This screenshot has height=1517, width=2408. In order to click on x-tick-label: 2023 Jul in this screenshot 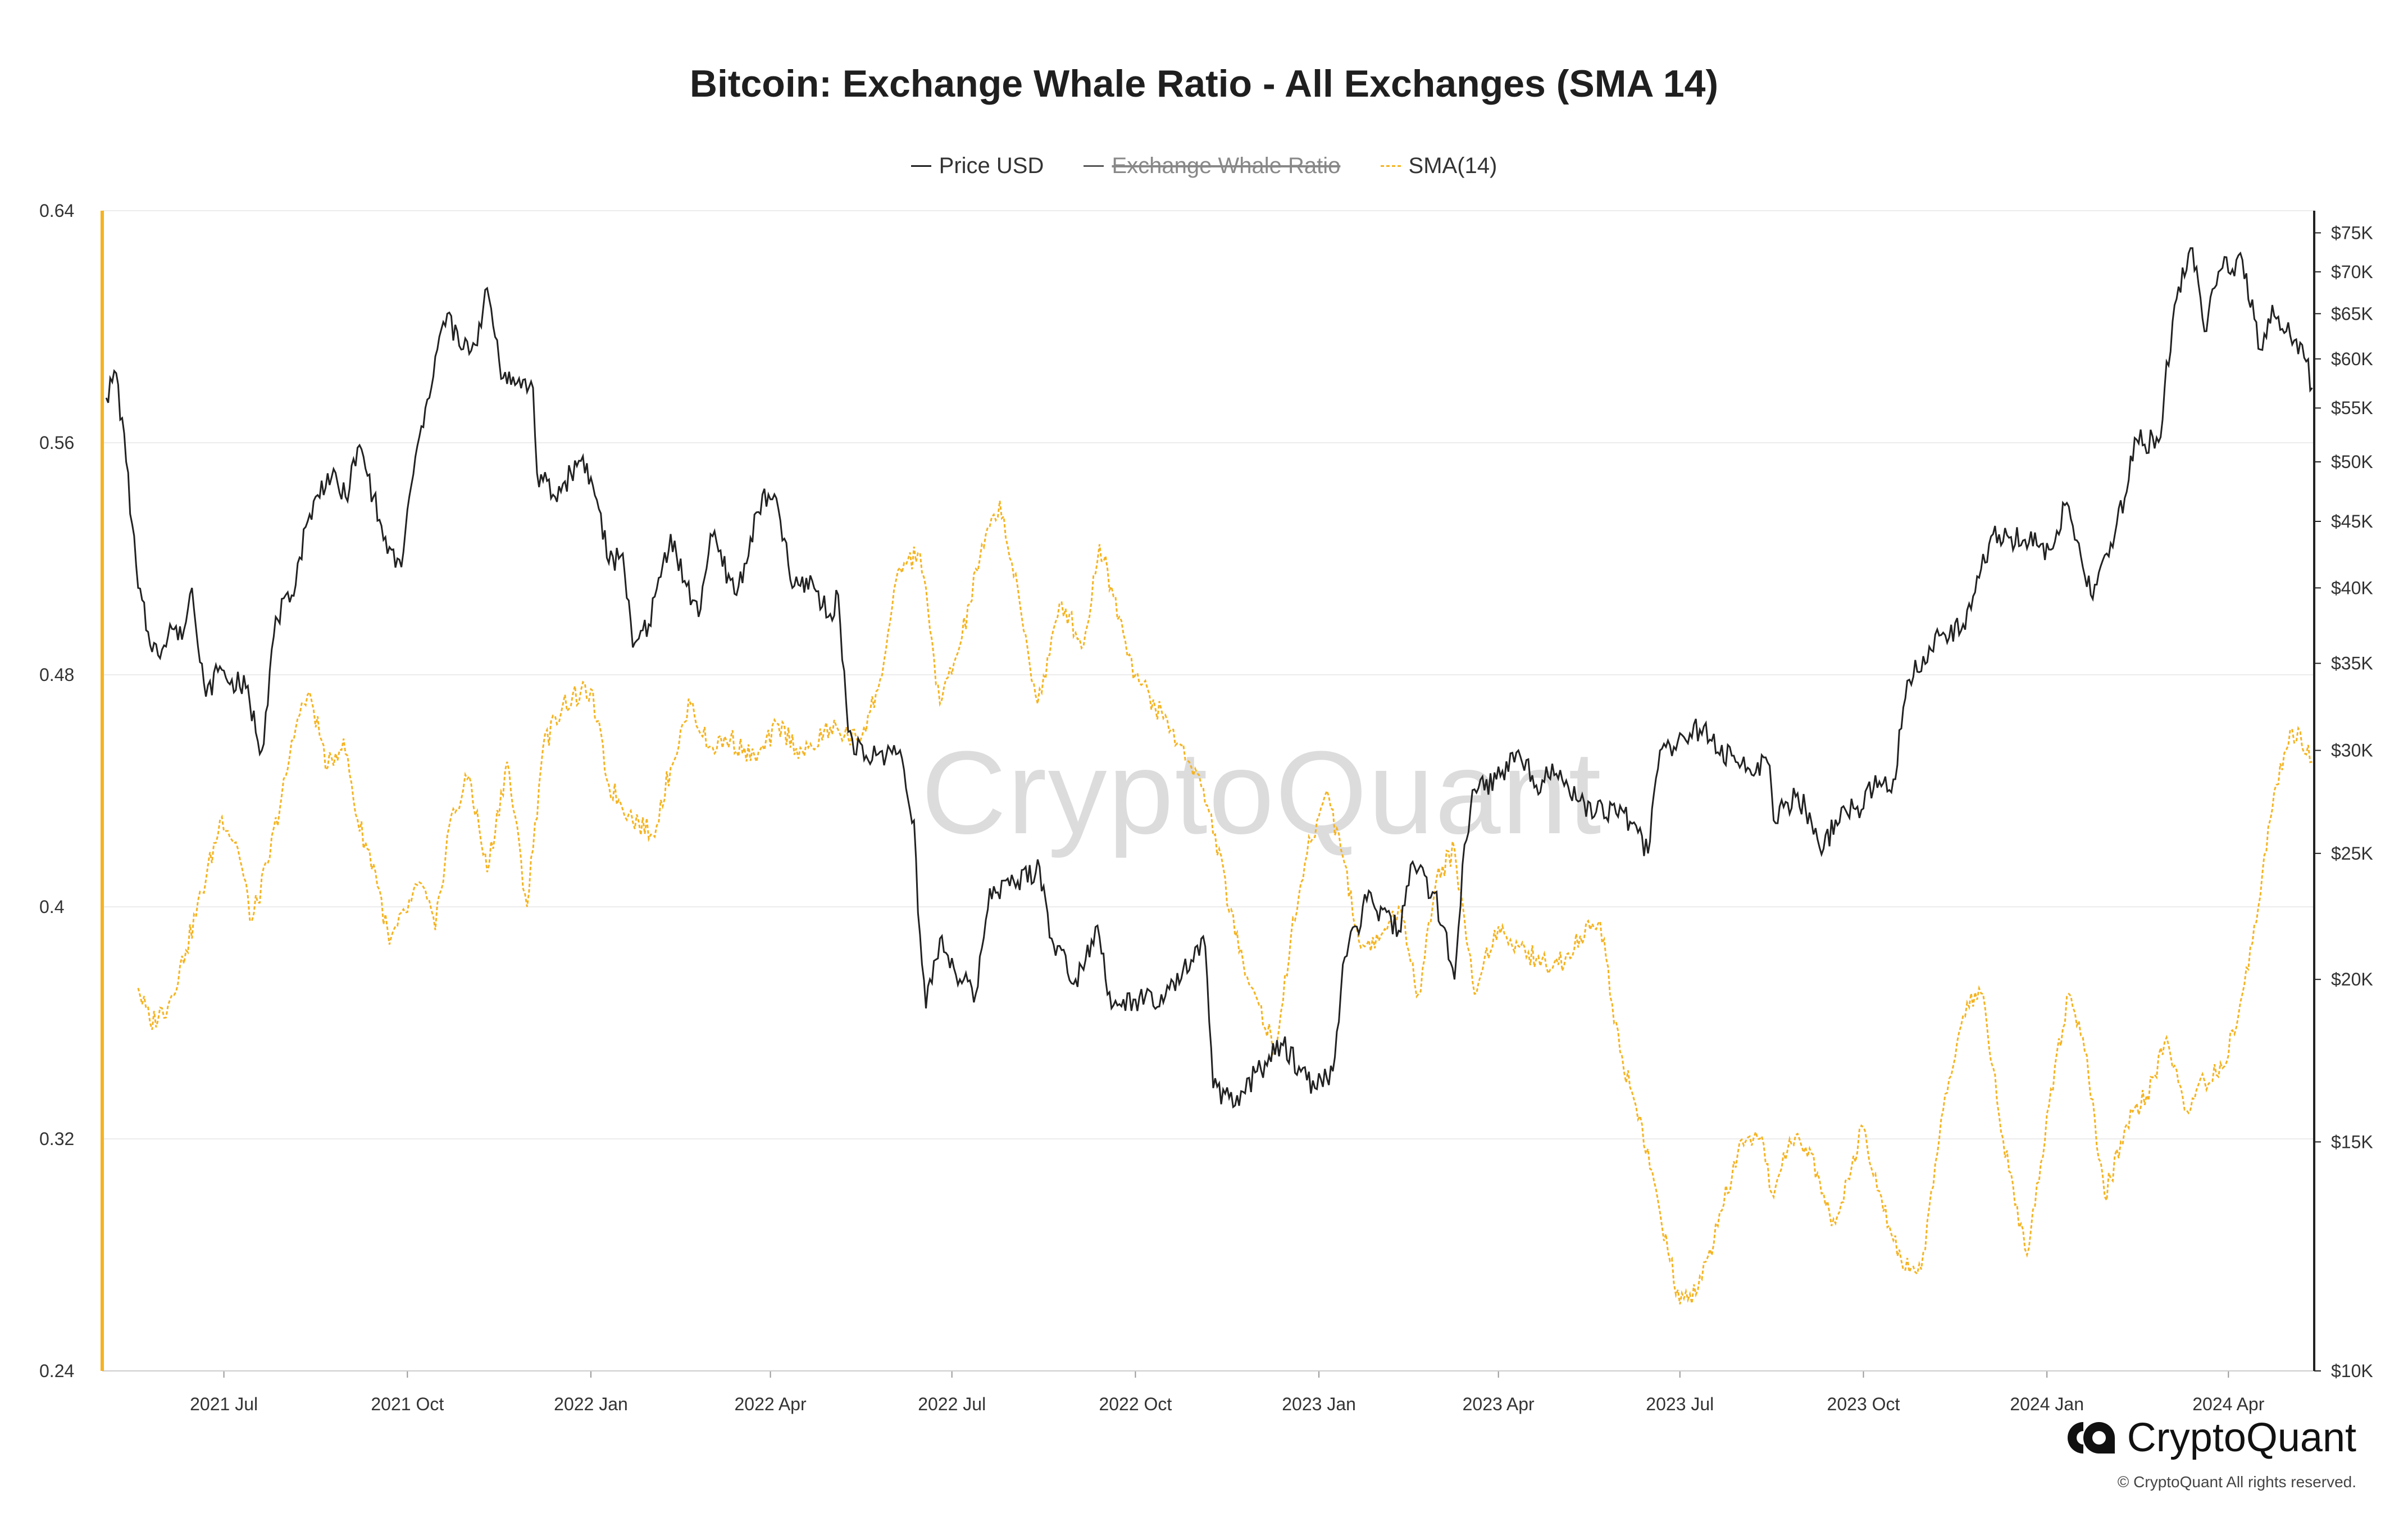, I will do `click(1680, 1404)`.